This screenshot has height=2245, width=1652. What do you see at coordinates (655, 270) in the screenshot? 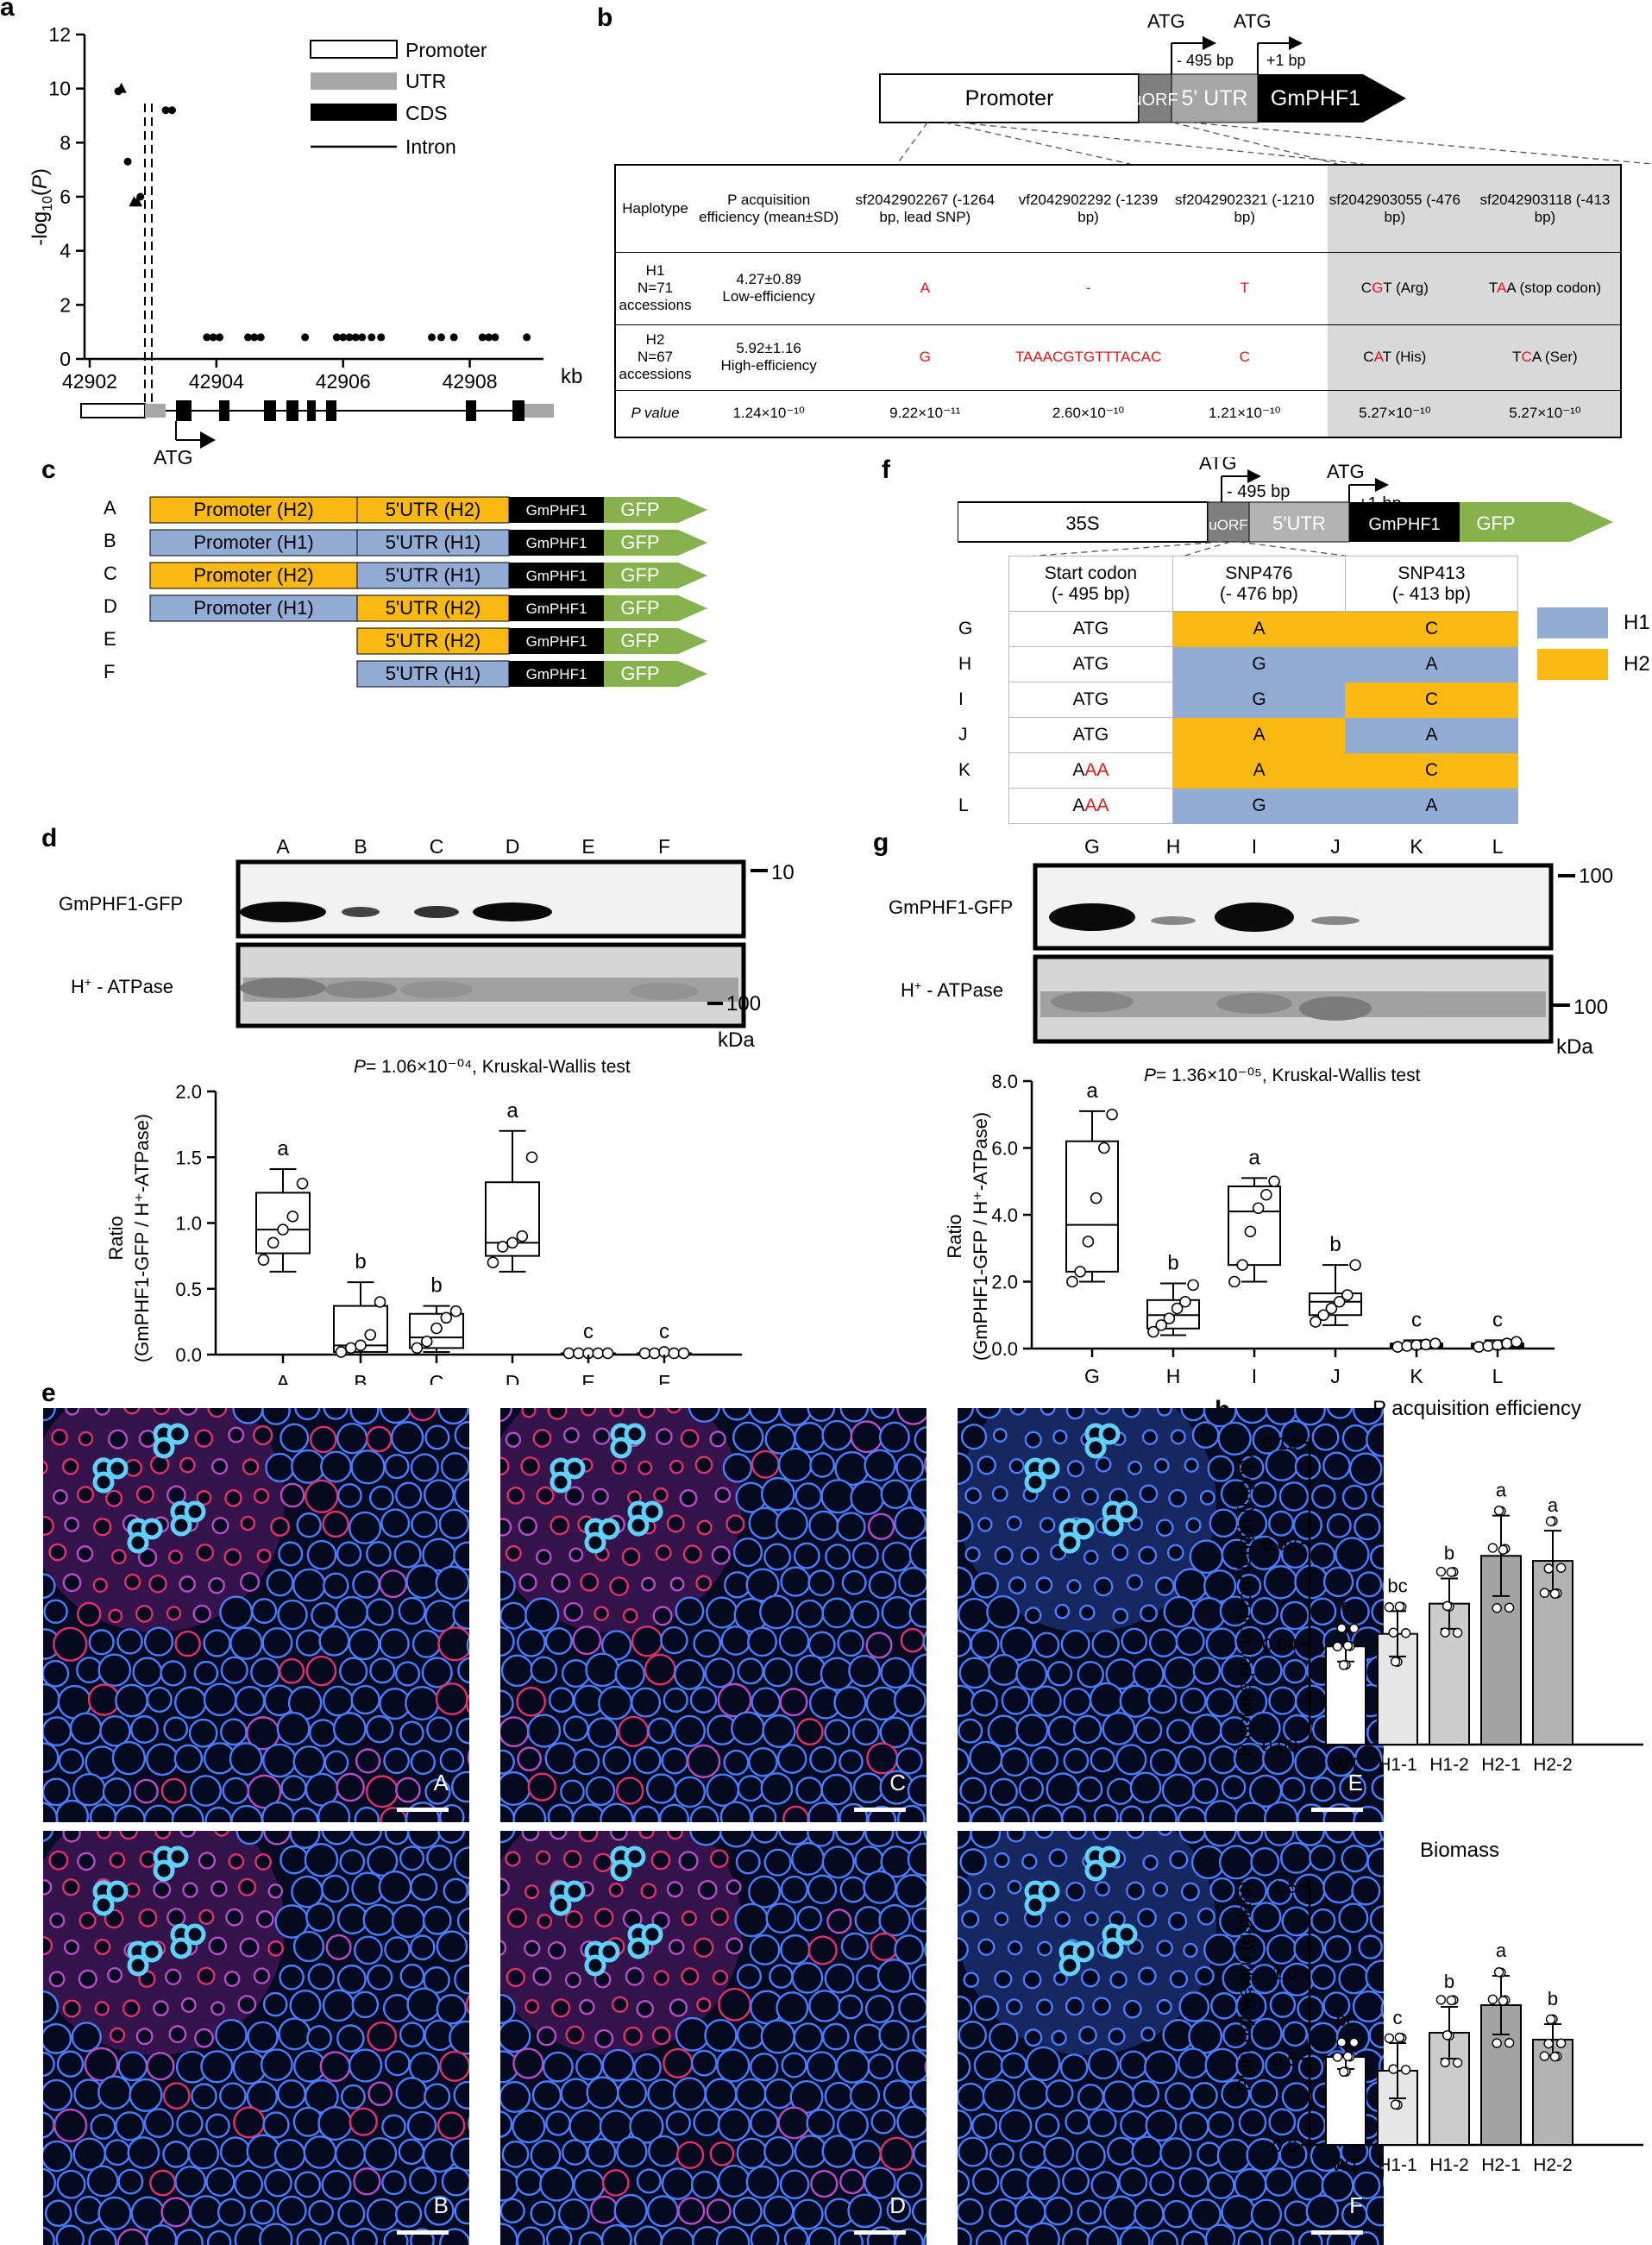
I see `h1-hap: H1` at bounding box center [655, 270].